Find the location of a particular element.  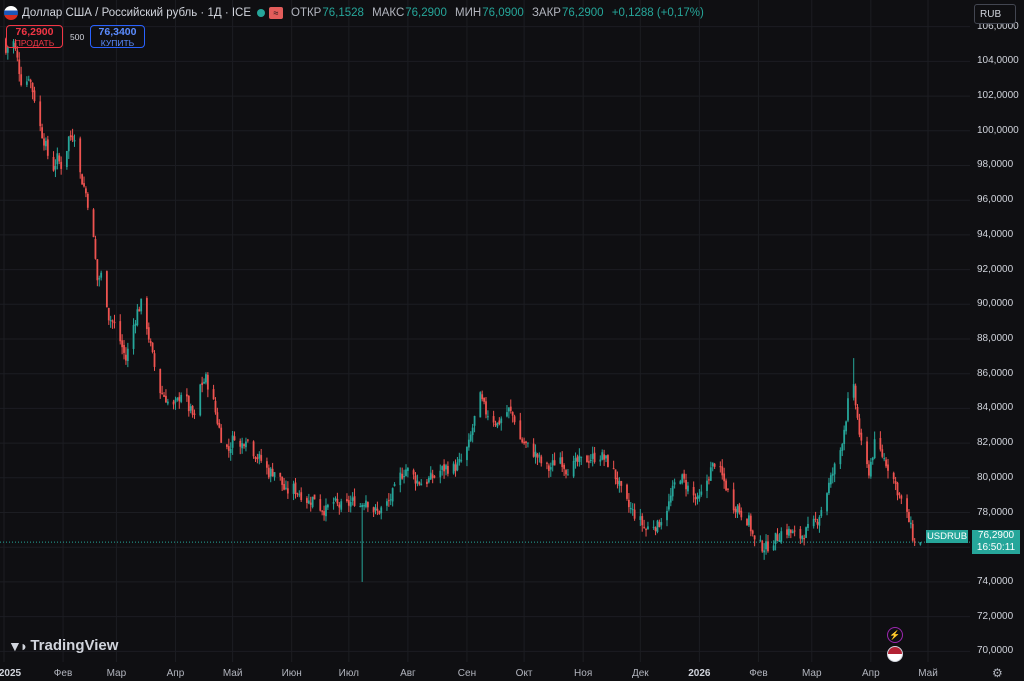

y-tick-label: 102,0000 is located at coordinates (998, 96).